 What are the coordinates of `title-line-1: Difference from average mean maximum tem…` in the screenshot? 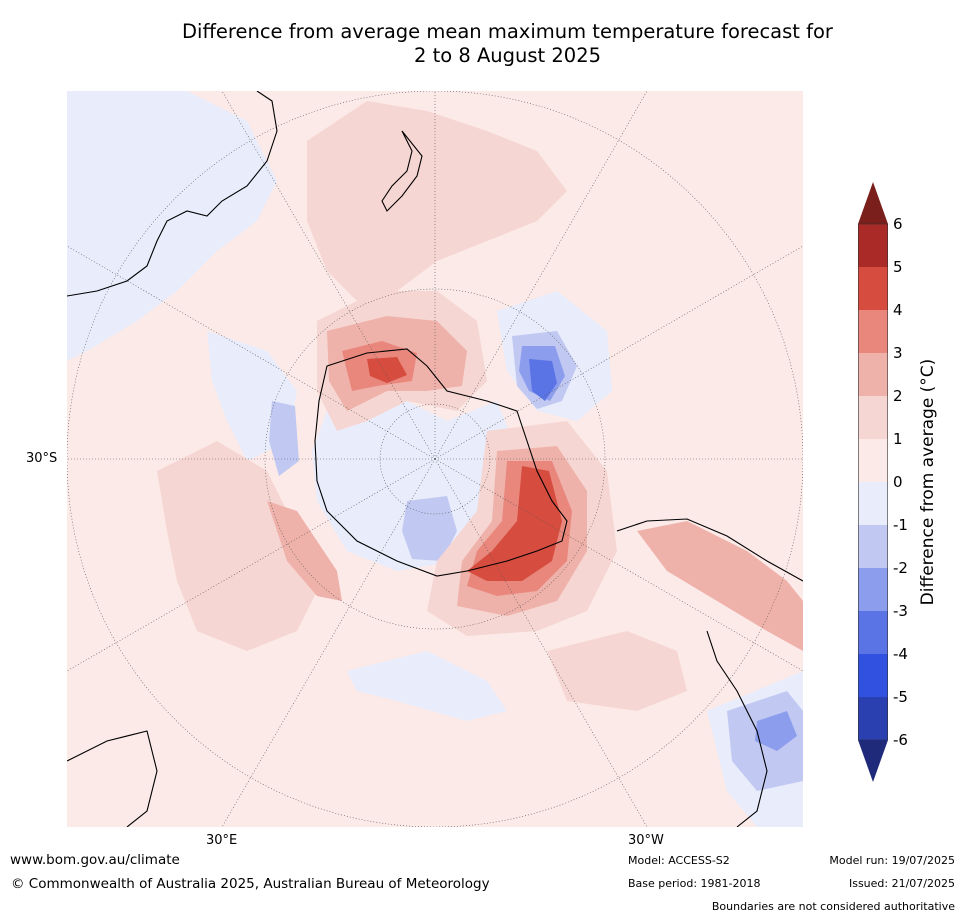 It's located at (507, 31).